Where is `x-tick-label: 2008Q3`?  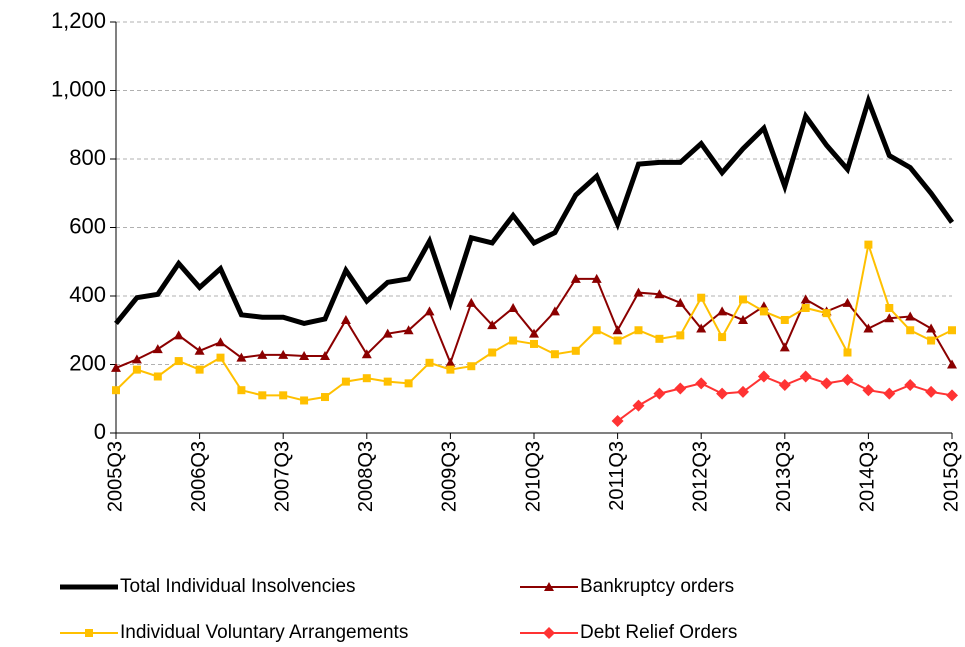
x-tick-label: 2008Q3 is located at coordinates (366, 476).